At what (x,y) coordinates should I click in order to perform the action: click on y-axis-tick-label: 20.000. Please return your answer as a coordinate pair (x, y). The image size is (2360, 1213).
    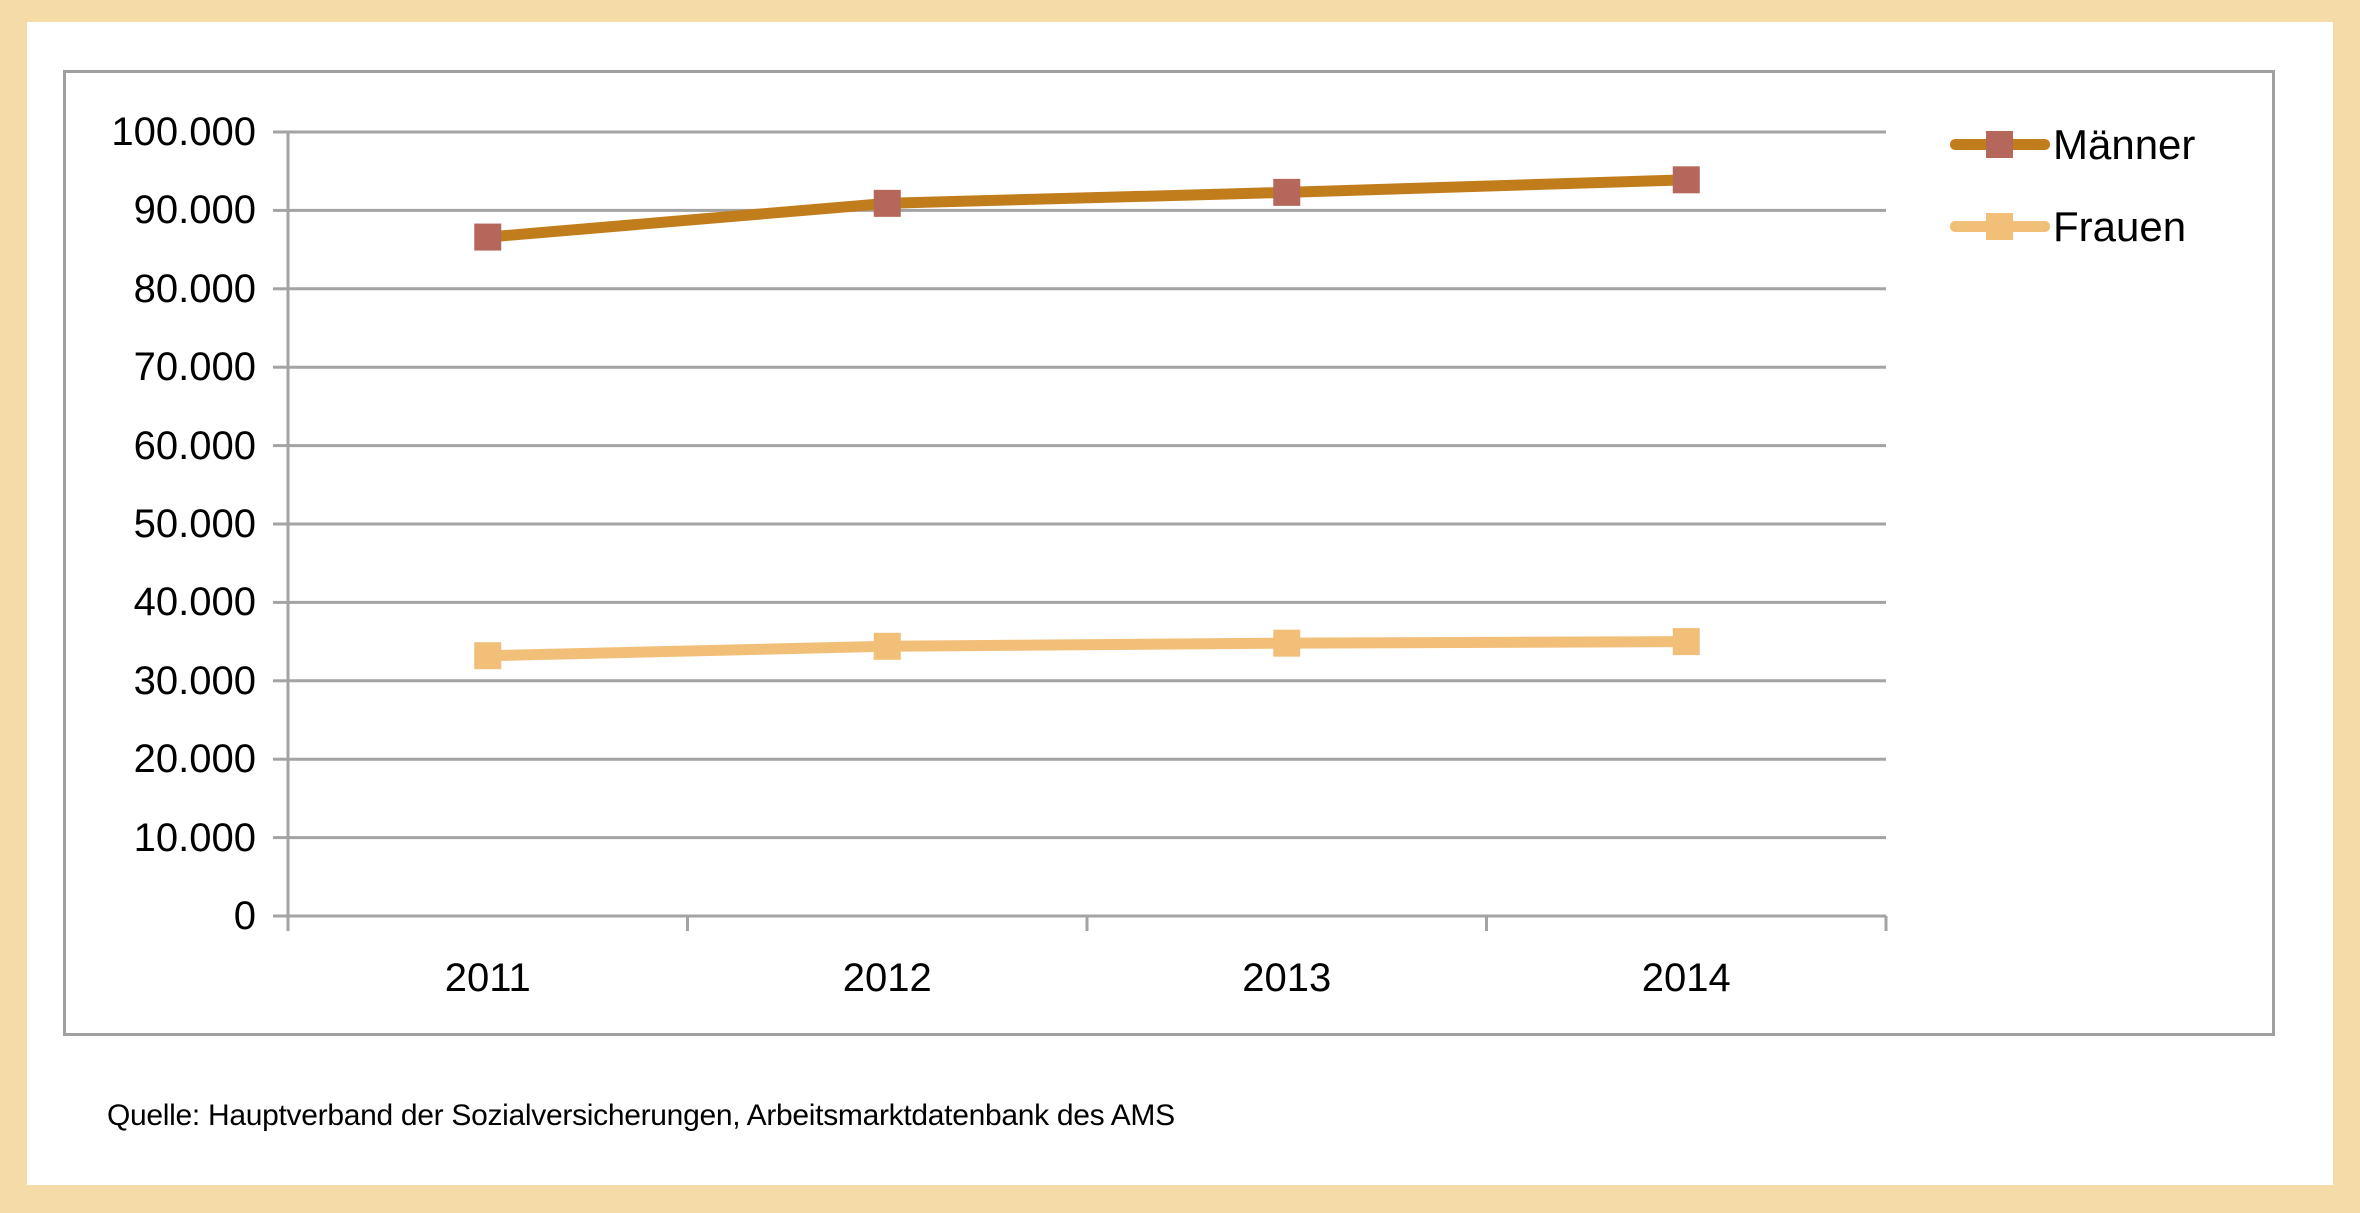
    Looking at the image, I should click on (194, 759).